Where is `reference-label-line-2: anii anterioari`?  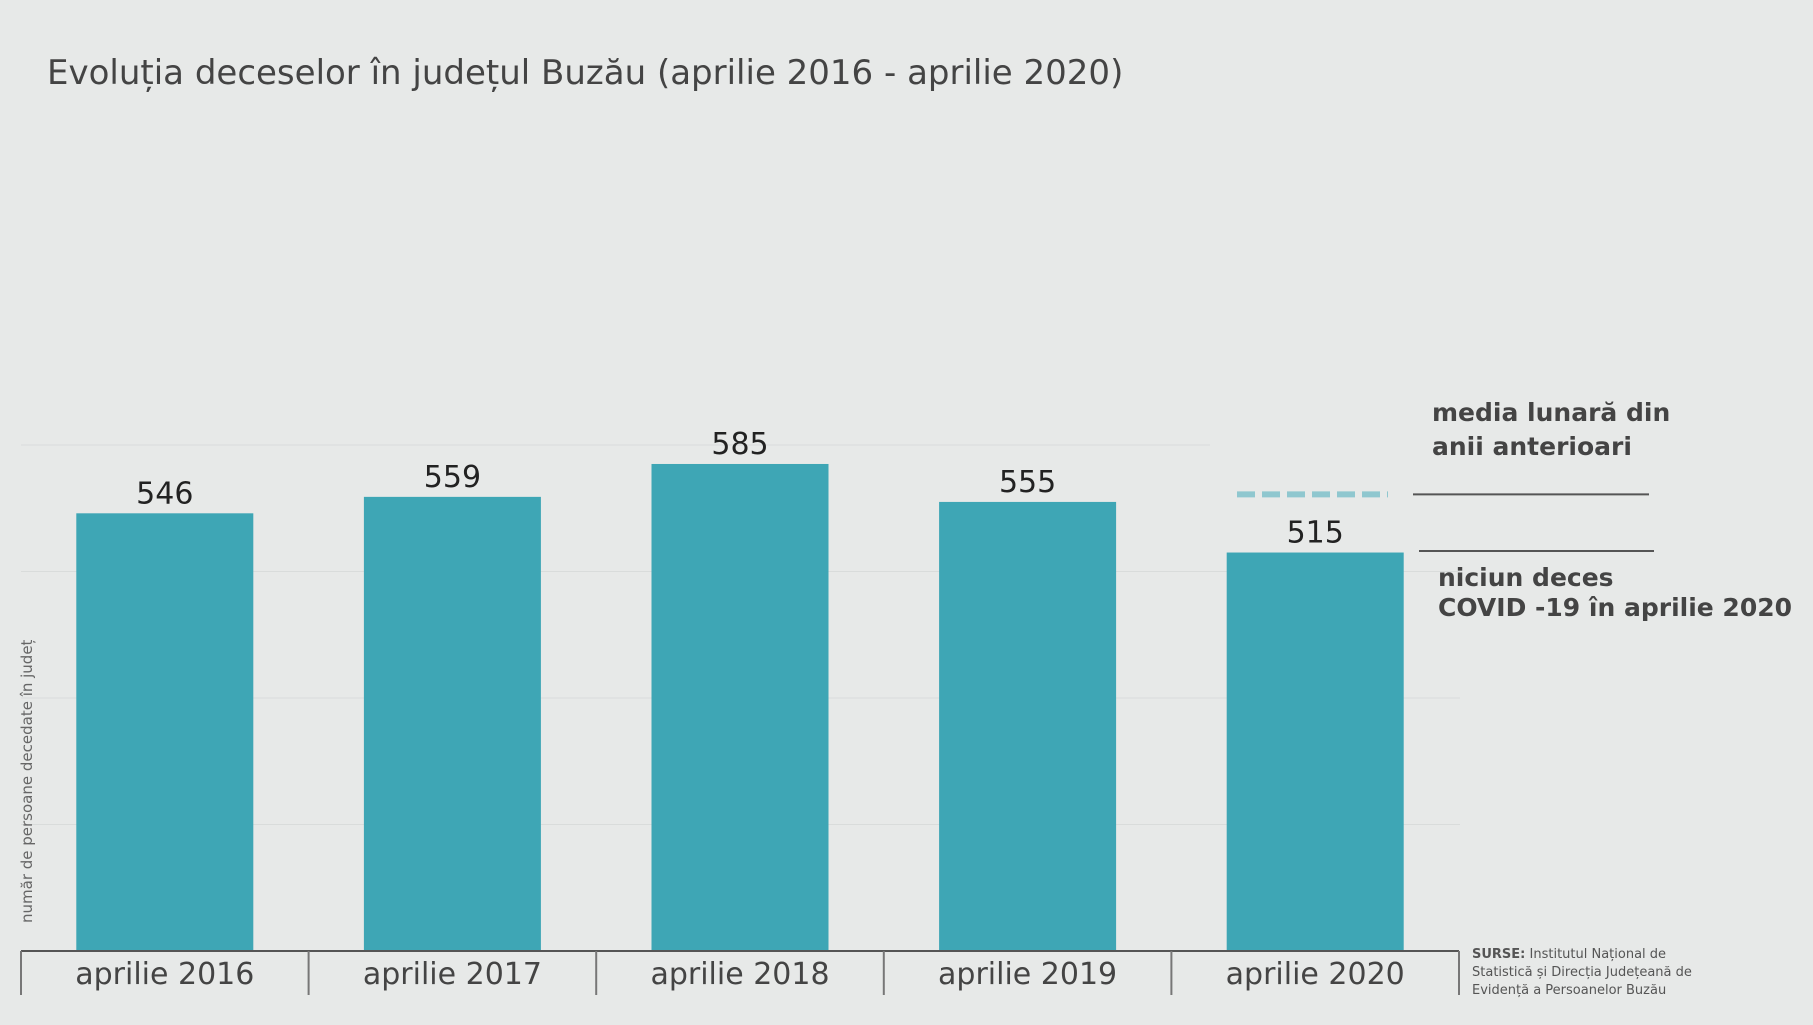
reference-label-line-2: anii anterioari is located at coordinates (1532, 446).